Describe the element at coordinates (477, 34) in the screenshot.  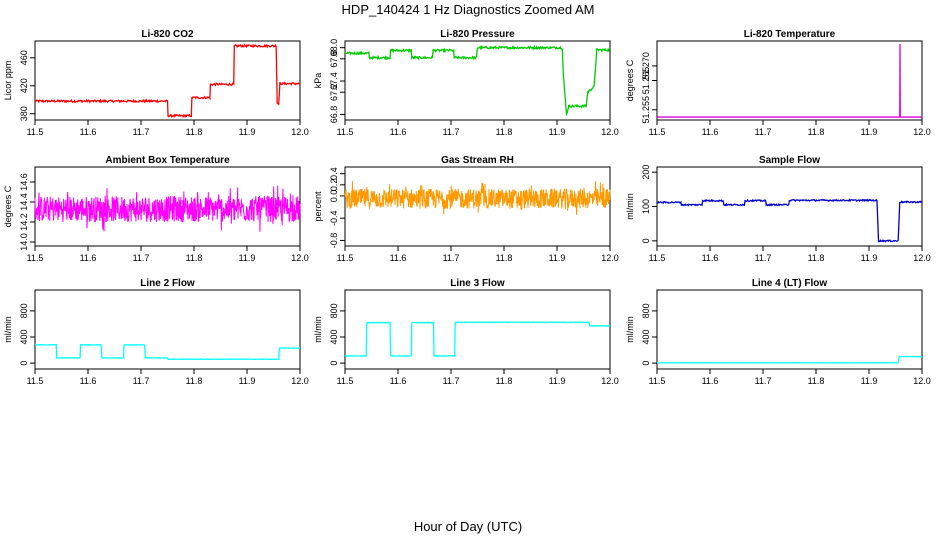
I see `panel-title: Li-820 Pressure` at that location.